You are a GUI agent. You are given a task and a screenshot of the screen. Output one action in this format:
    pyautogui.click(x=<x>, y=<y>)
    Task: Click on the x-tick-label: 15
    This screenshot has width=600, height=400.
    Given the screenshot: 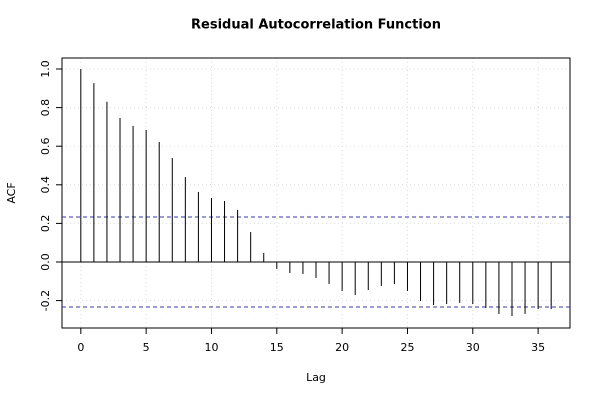 What is the action you would take?
    pyautogui.click(x=277, y=347)
    